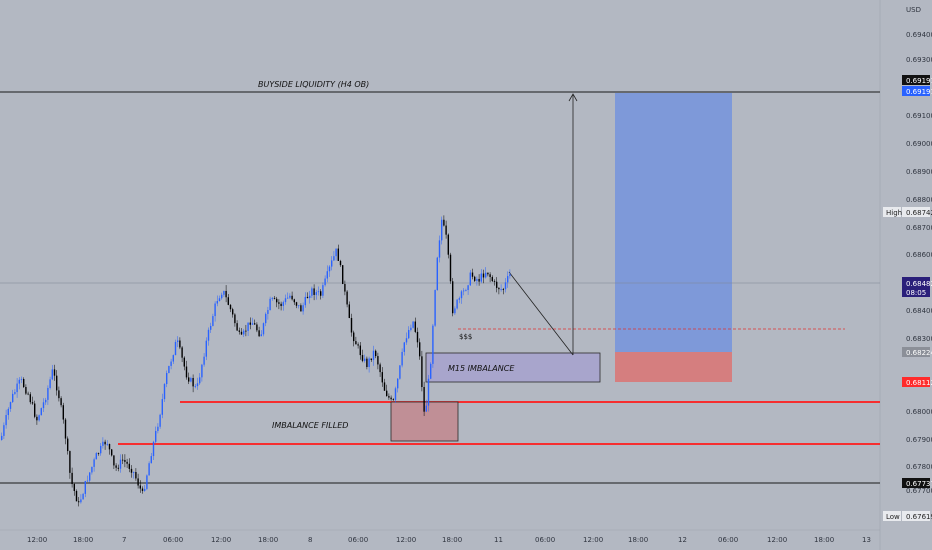 Image resolution: width=932 pixels, height=550 pixels. I want to click on target-zone, so click(673, 222).